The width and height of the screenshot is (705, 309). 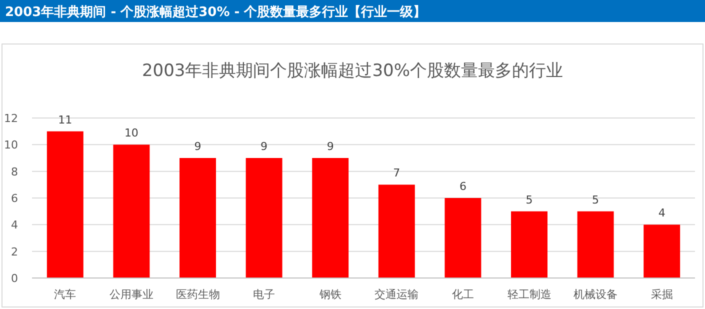 What do you see at coordinates (198, 294) in the screenshot?
I see `x-tick-label: 医药生物` at bounding box center [198, 294].